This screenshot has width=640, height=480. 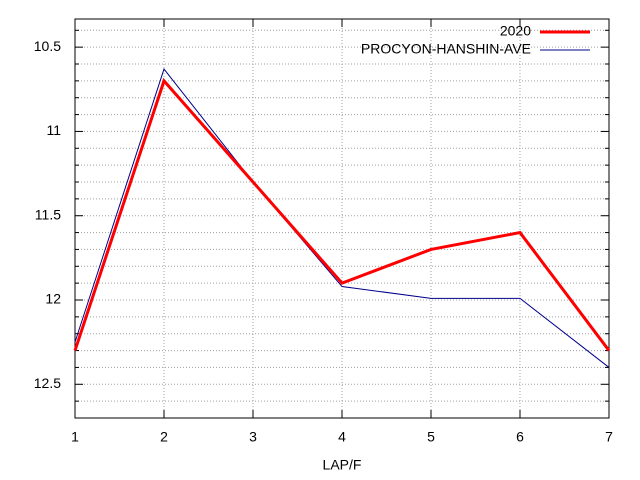 What do you see at coordinates (164, 437) in the screenshot?
I see `x-tick-label: 2` at bounding box center [164, 437].